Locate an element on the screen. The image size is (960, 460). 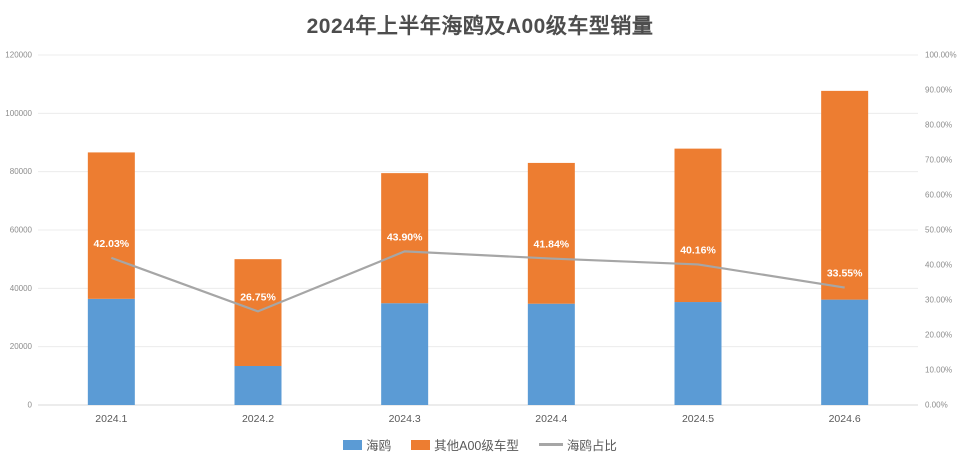
legend-label-other-a00: 其他A00级车型 is located at coordinates (476, 446).